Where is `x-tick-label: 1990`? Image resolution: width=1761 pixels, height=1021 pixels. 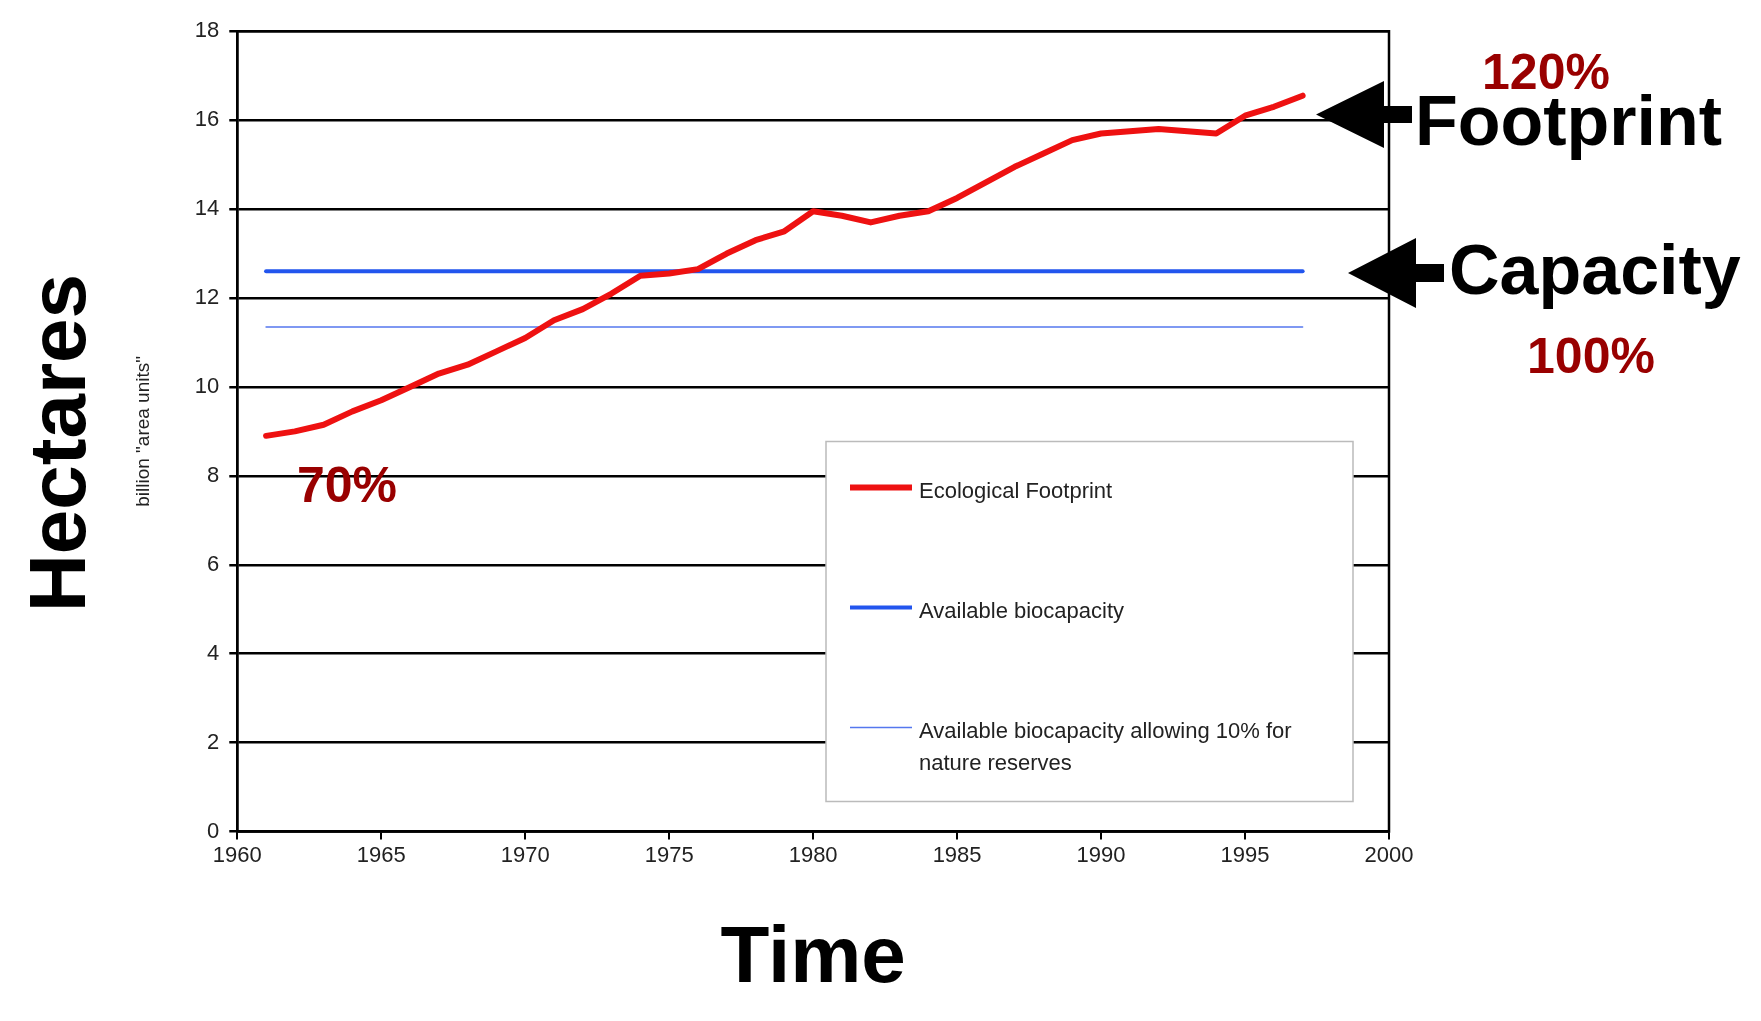
x-tick-label: 1990 is located at coordinates (1101, 854).